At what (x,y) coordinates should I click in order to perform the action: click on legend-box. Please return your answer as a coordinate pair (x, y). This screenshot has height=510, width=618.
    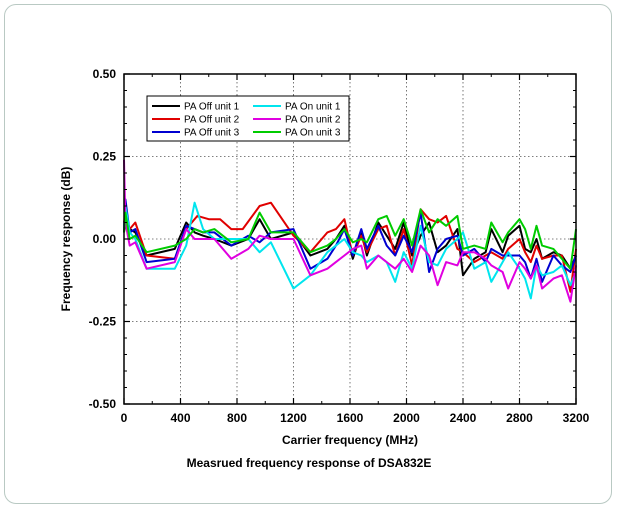
    Looking at the image, I should click on (248, 118).